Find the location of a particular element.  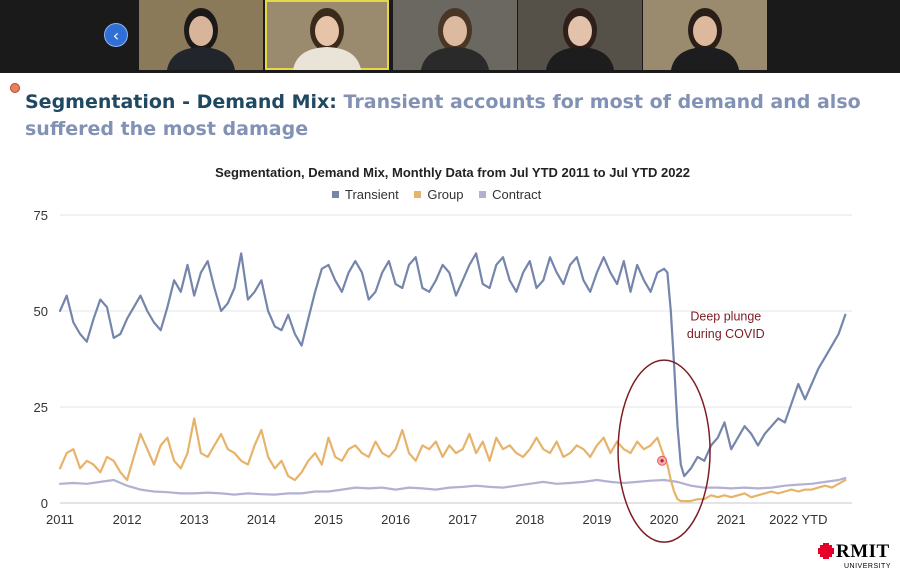

logo-wordmark: RMIT is located at coordinates (863, 551).